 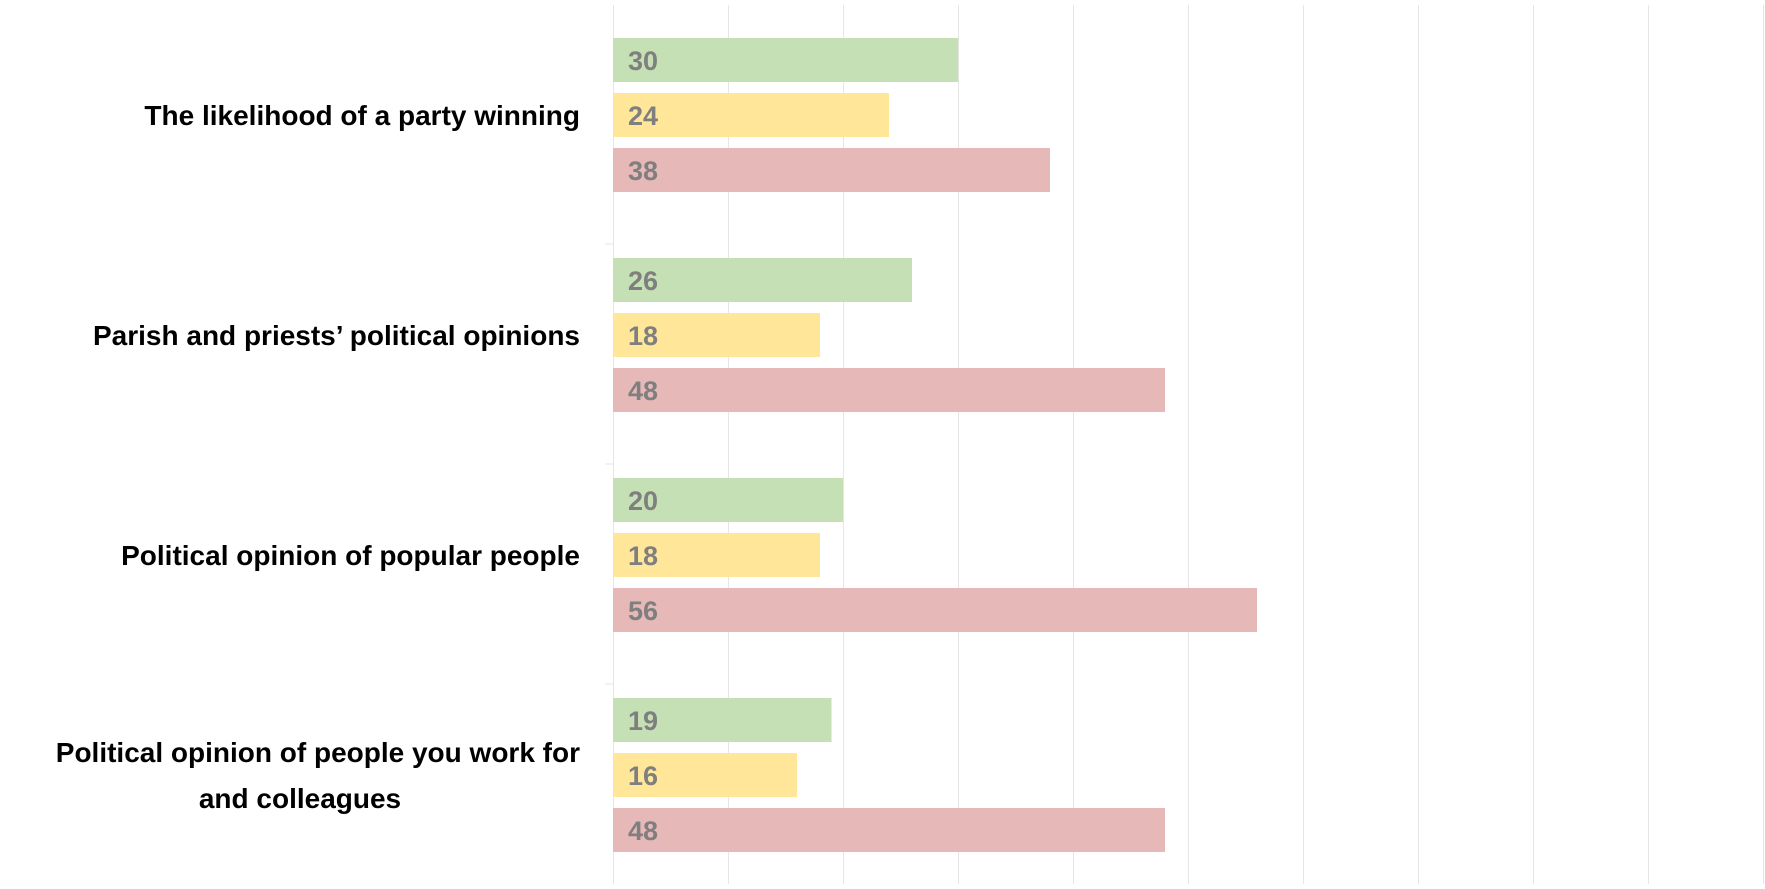 What do you see at coordinates (643, 116) in the screenshot?
I see `data-label: 24` at bounding box center [643, 116].